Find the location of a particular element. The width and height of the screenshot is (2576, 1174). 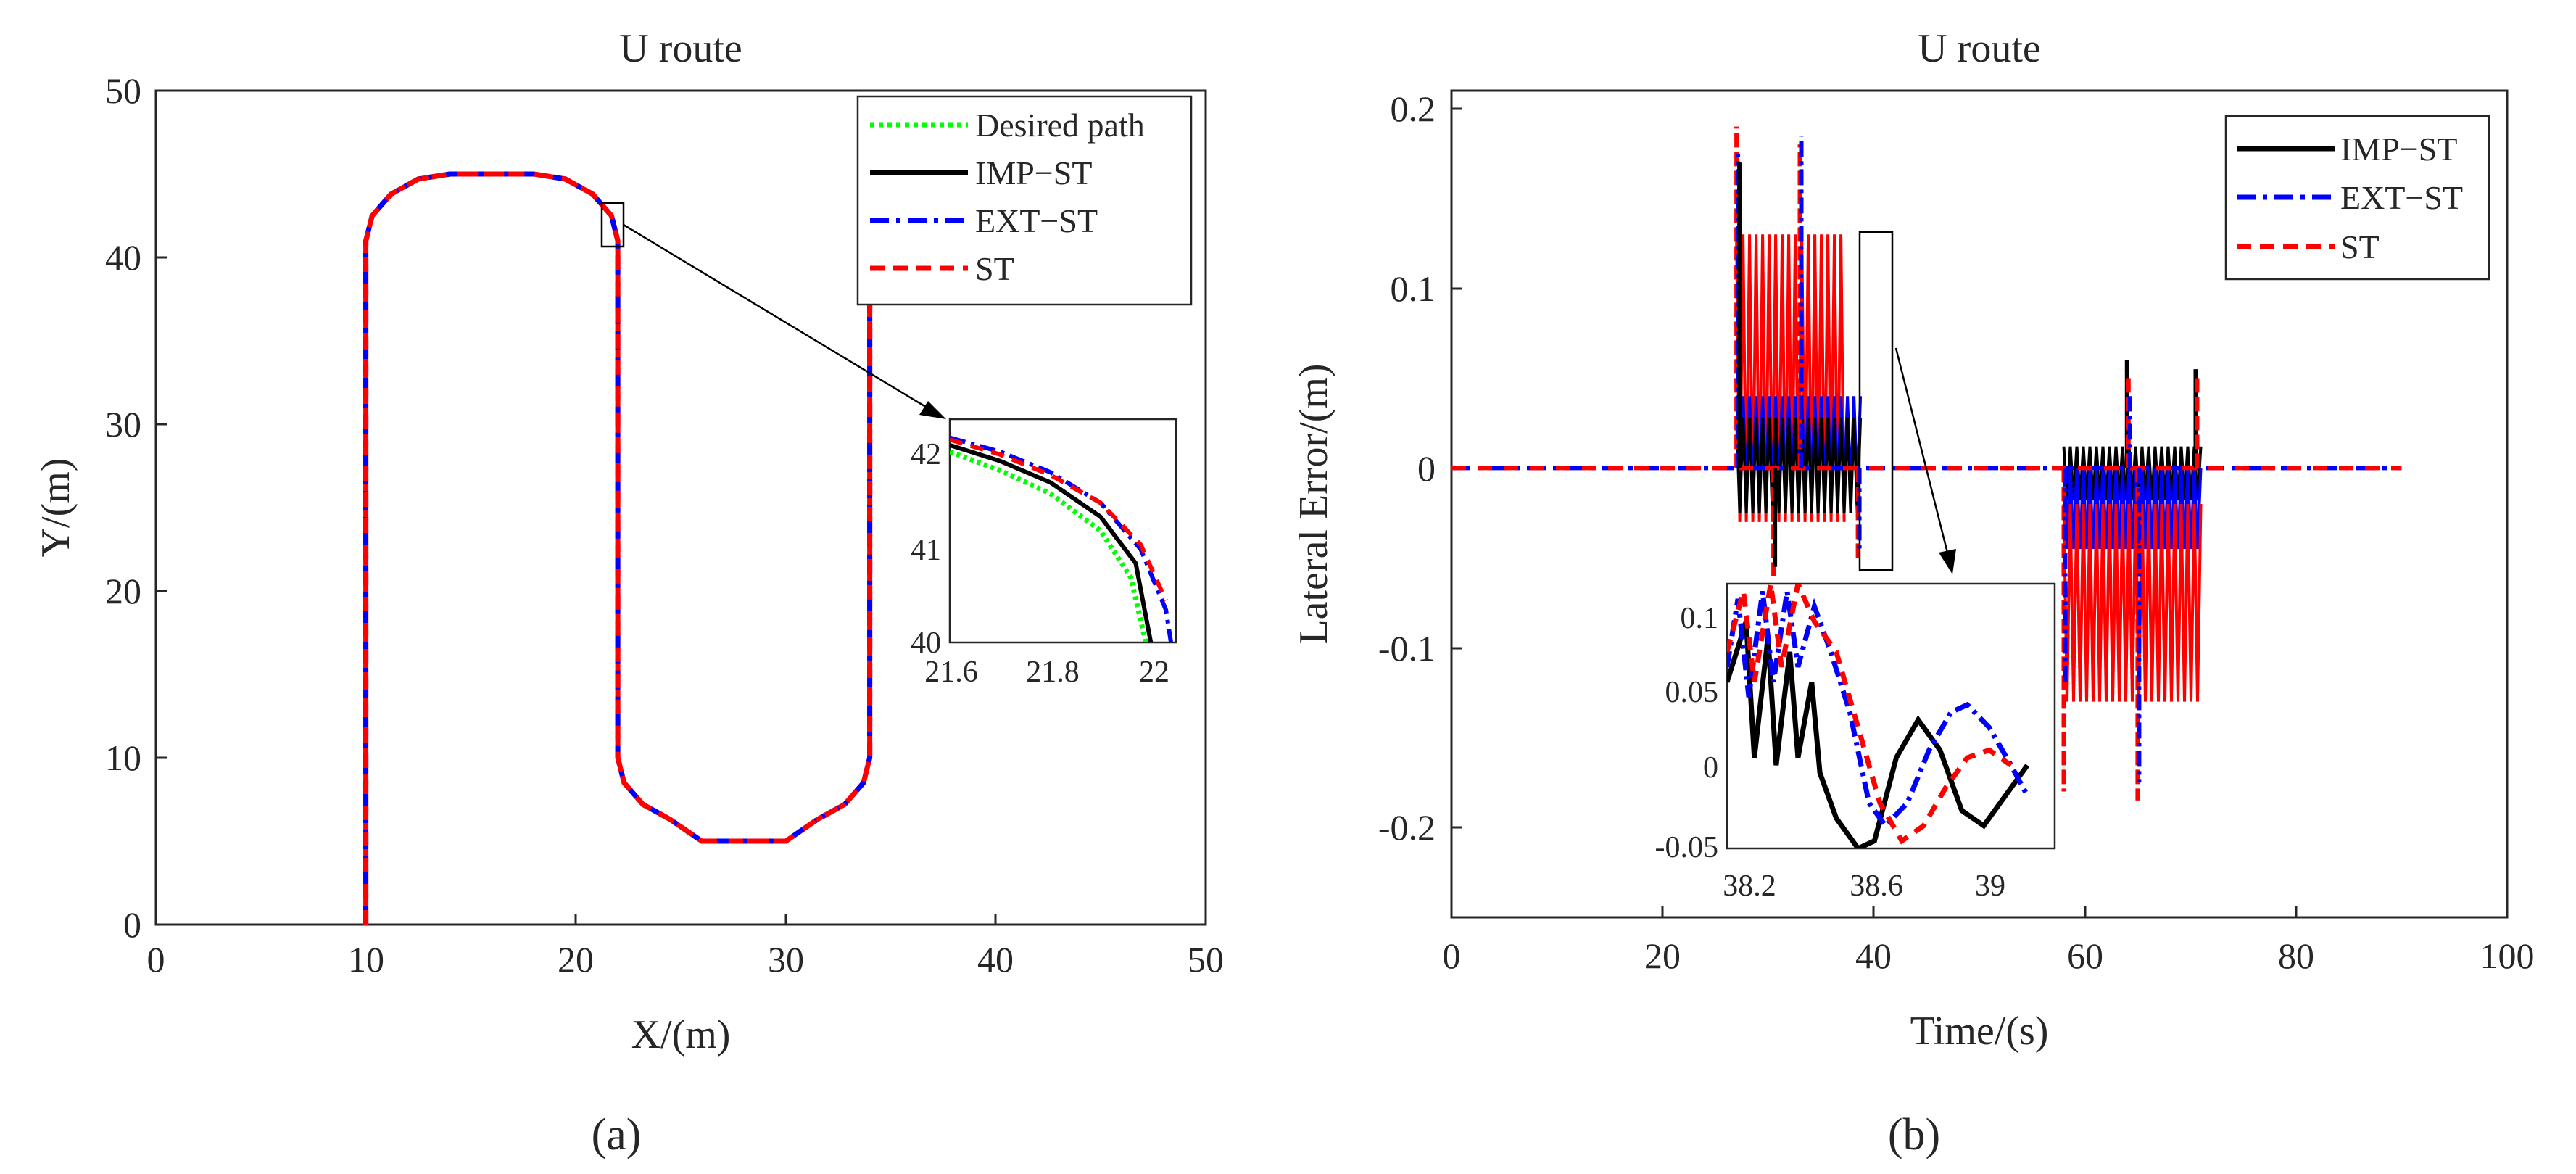

inset-a-x-tick-label: 21.8 is located at coordinates (1053, 672).